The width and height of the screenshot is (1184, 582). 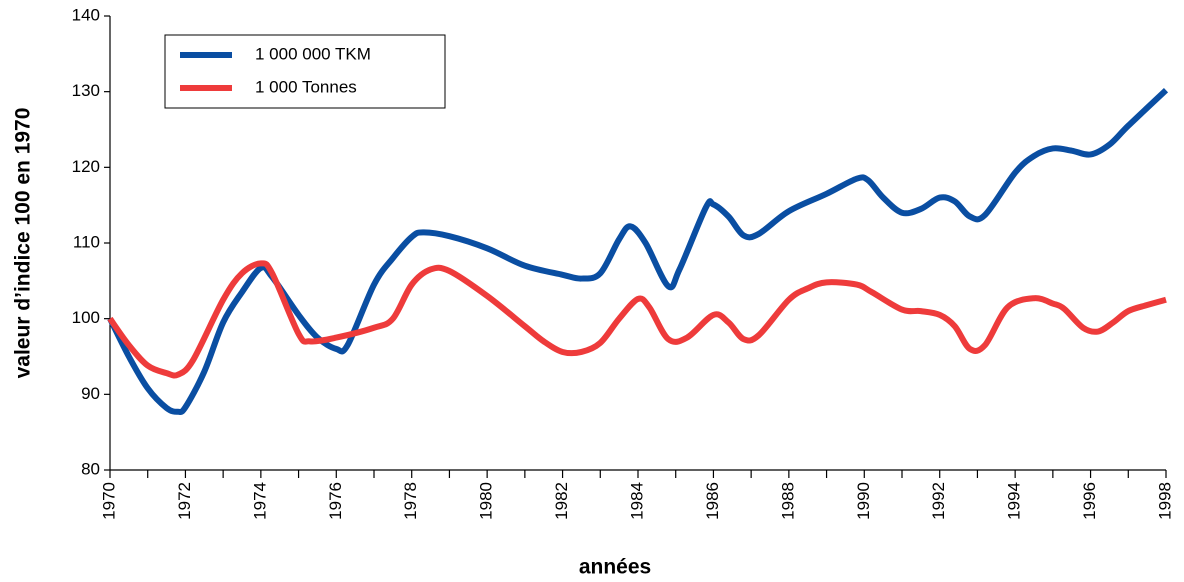 What do you see at coordinates (712, 501) in the screenshot?
I see `x-tick-label: 1986` at bounding box center [712, 501].